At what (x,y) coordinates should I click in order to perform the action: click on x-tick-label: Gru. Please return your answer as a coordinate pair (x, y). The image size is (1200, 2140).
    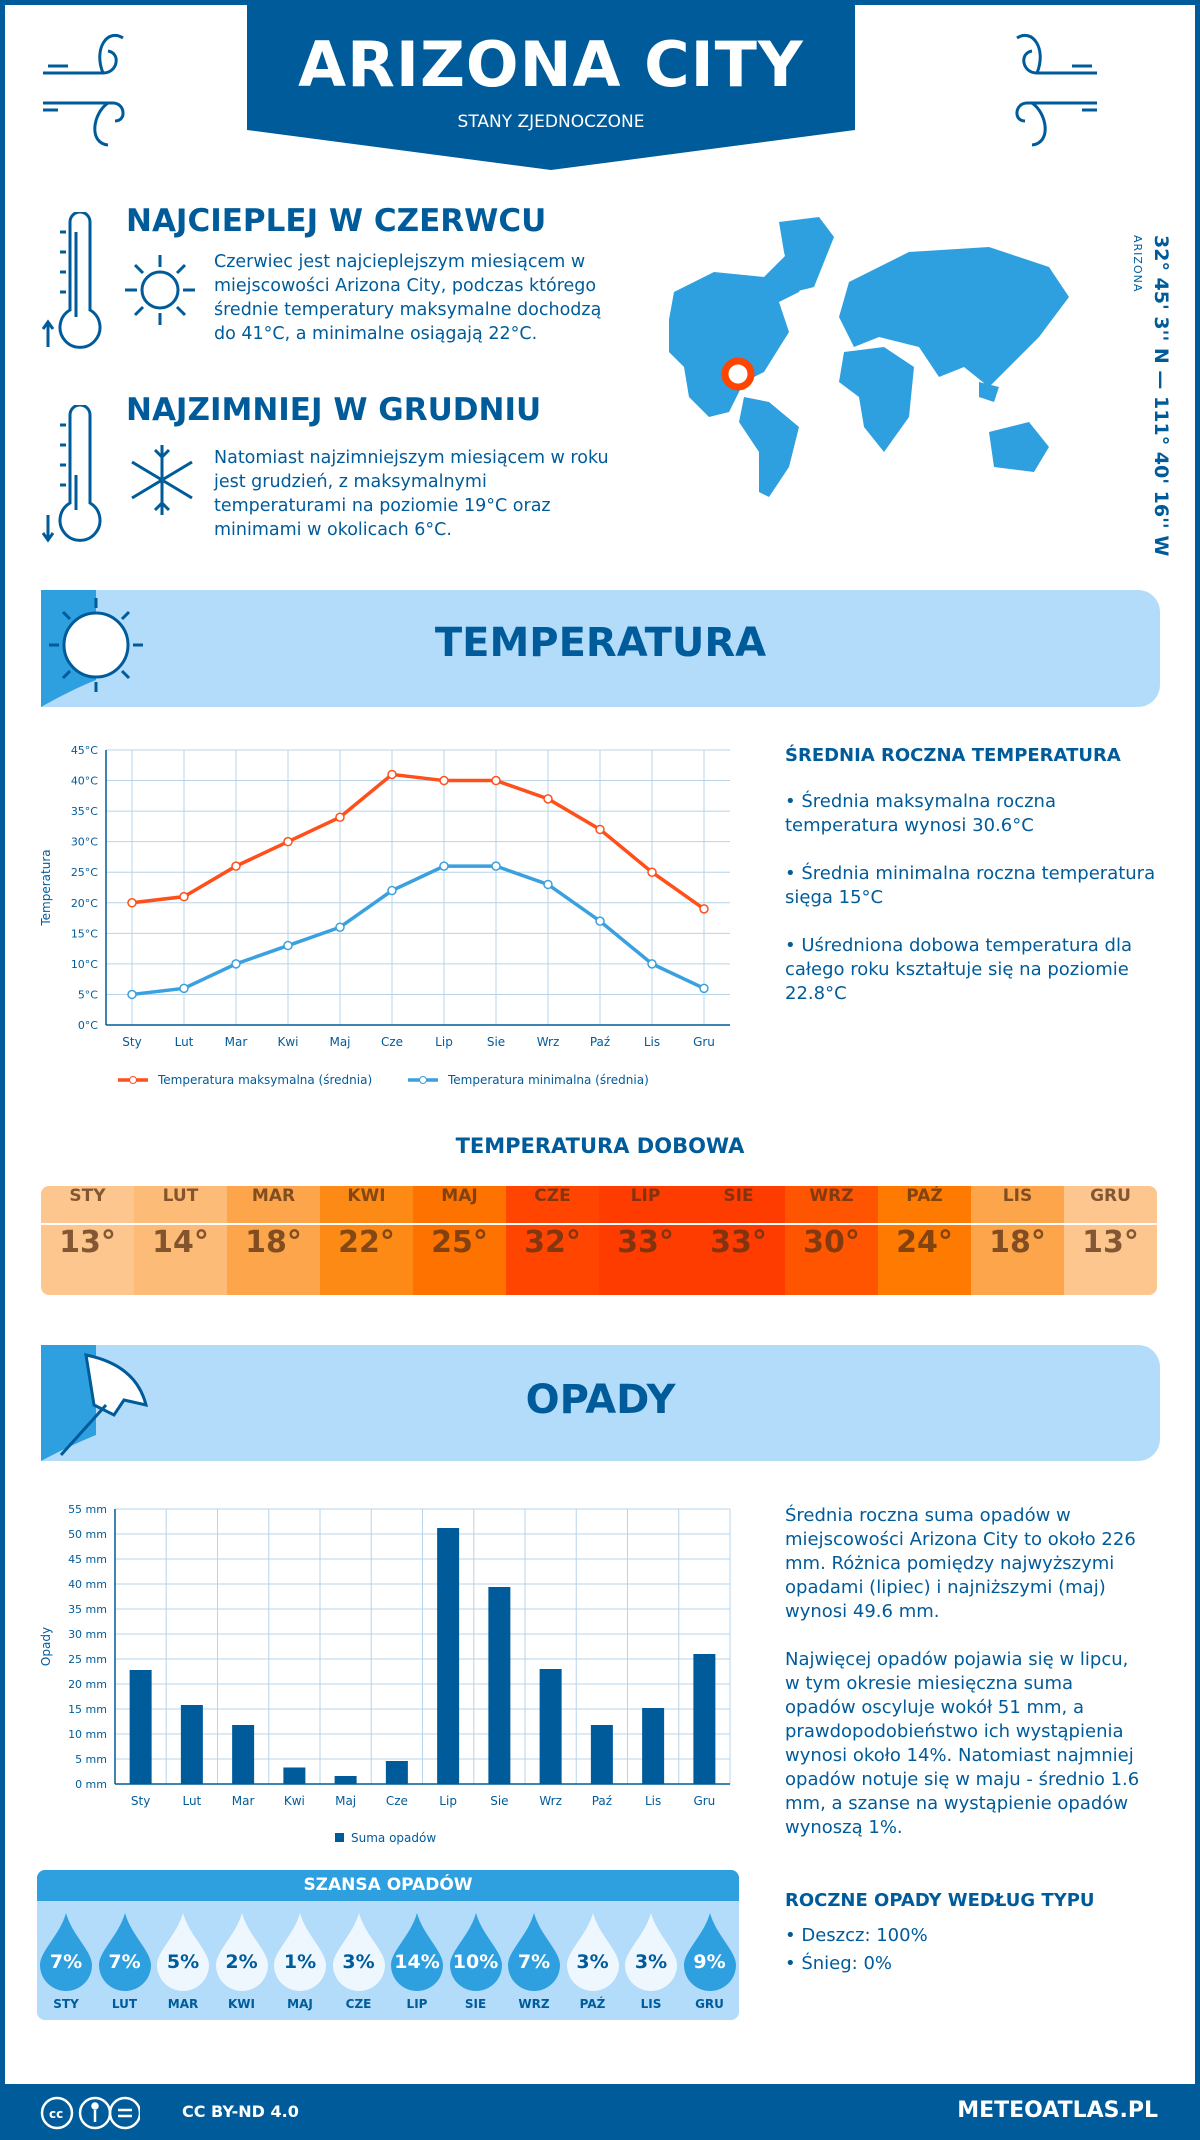
    Looking at the image, I should click on (704, 1042).